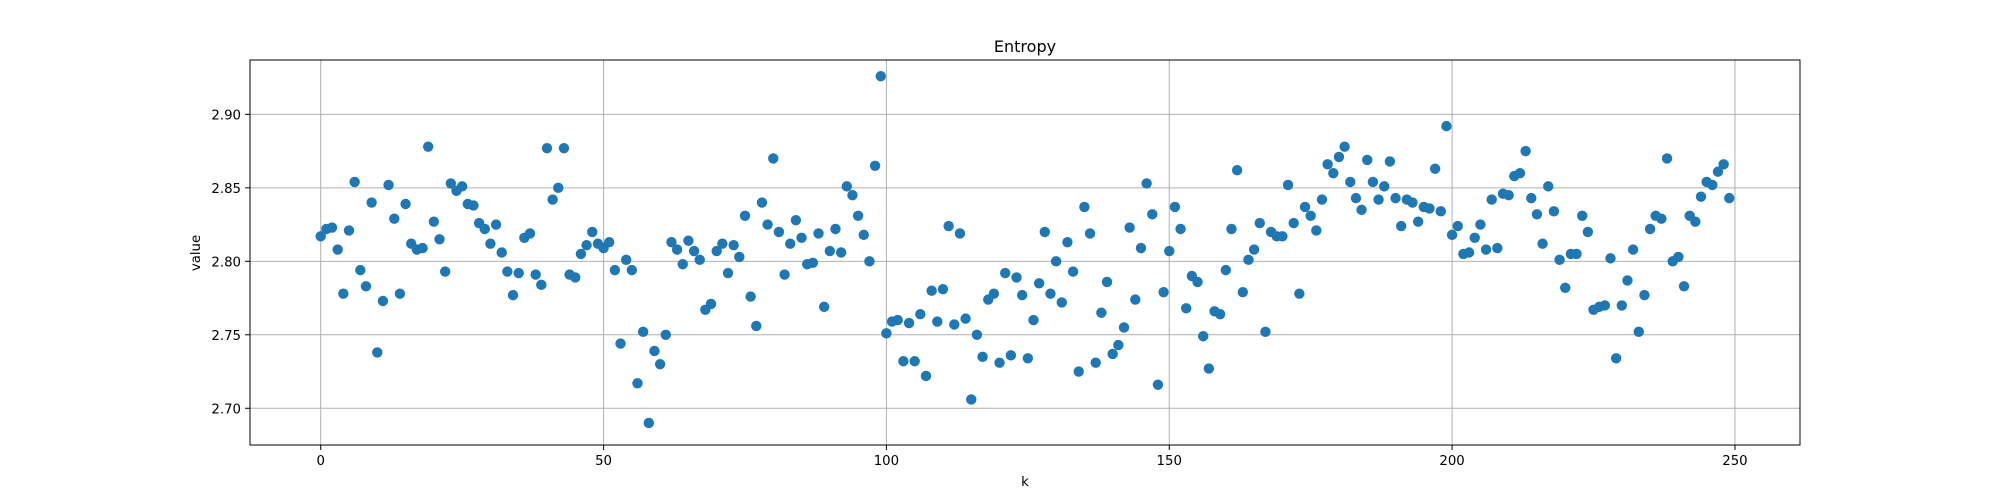 This screenshot has height=500, width=2000. I want to click on y-axis-label: value, so click(196, 253).